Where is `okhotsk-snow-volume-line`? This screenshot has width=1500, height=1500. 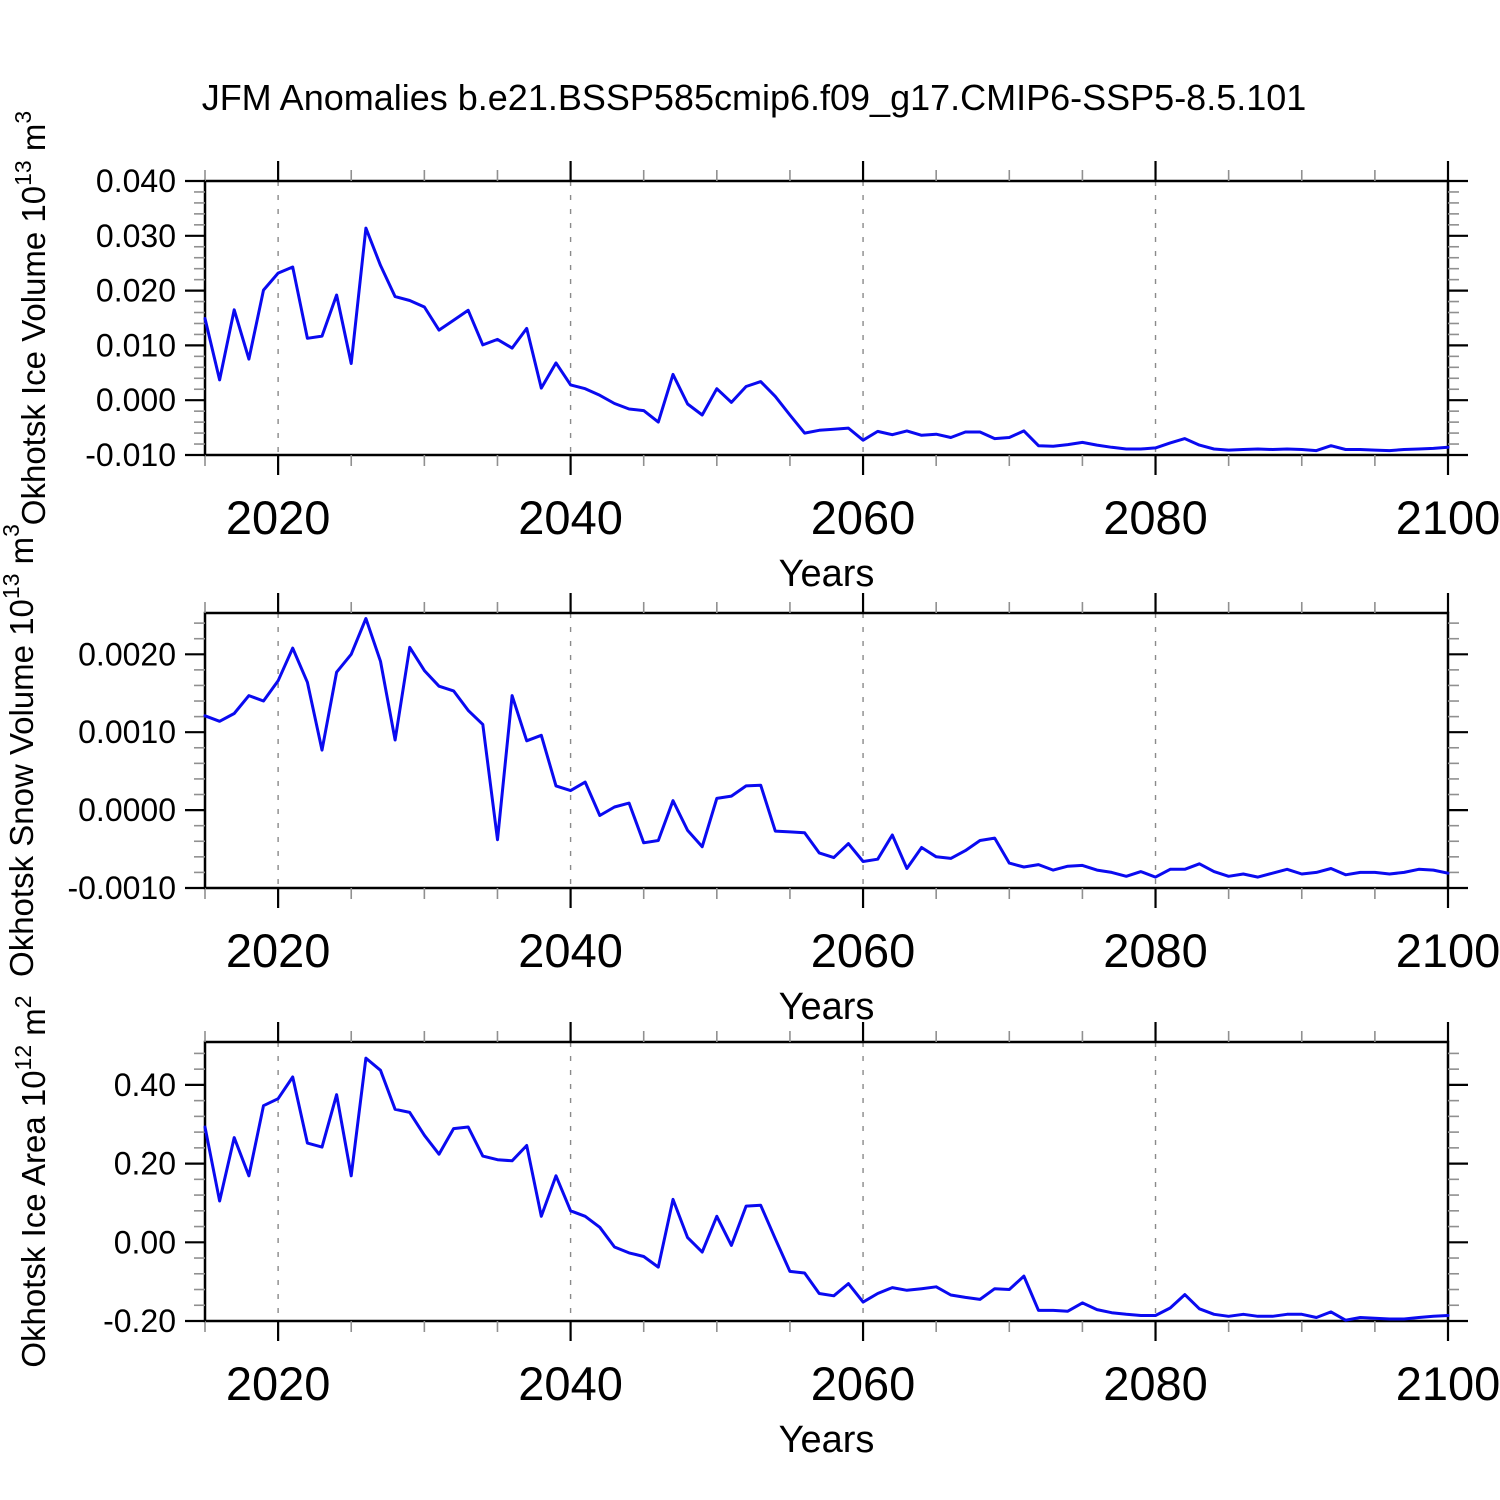
okhotsk-snow-volume-line is located at coordinates (826, 748).